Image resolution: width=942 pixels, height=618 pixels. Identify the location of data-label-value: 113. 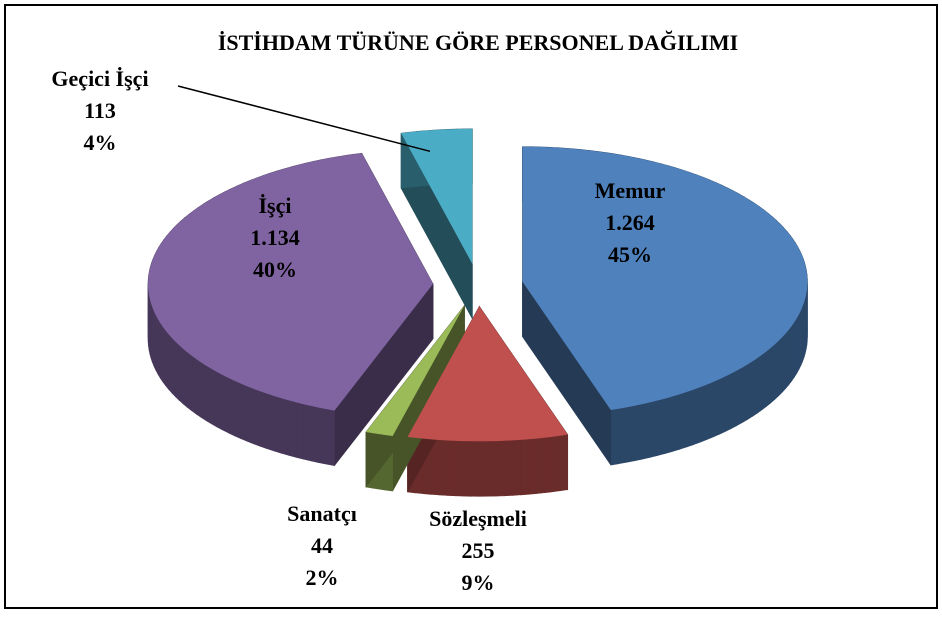
(100, 110).